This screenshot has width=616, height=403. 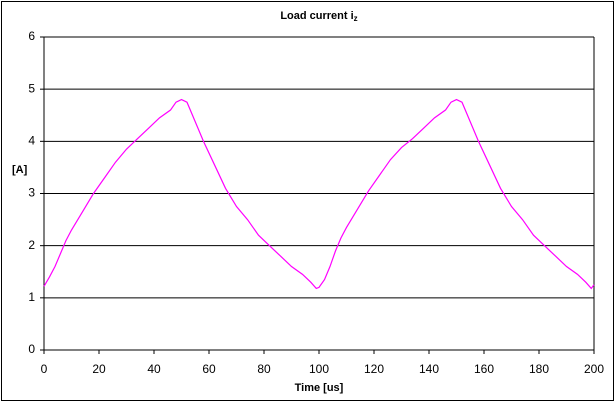 I want to click on title-main: Load current i, so click(x=316, y=16).